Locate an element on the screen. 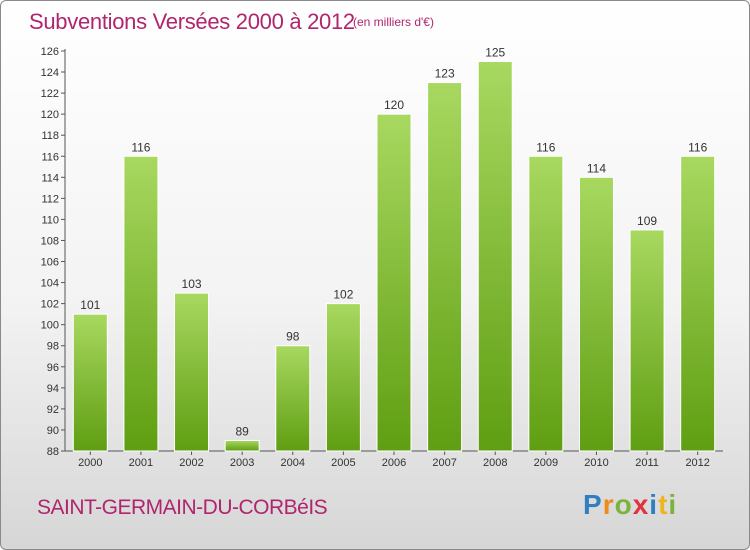  data-label: 98 is located at coordinates (293, 337).